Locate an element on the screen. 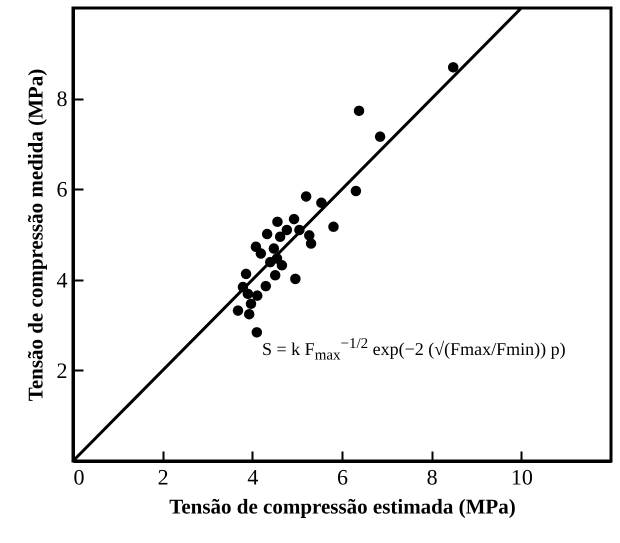  x-tick-label: 10 is located at coordinates (521, 477).